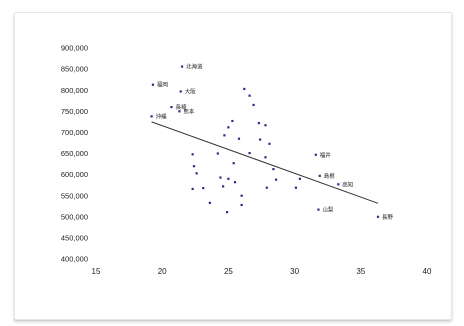  I want to click on x-tick-label: 20, so click(162, 271).